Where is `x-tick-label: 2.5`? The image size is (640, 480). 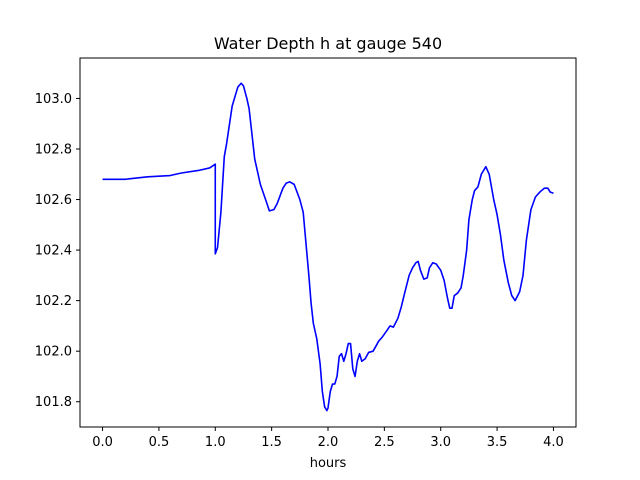 x-tick-label: 2.5 is located at coordinates (384, 442).